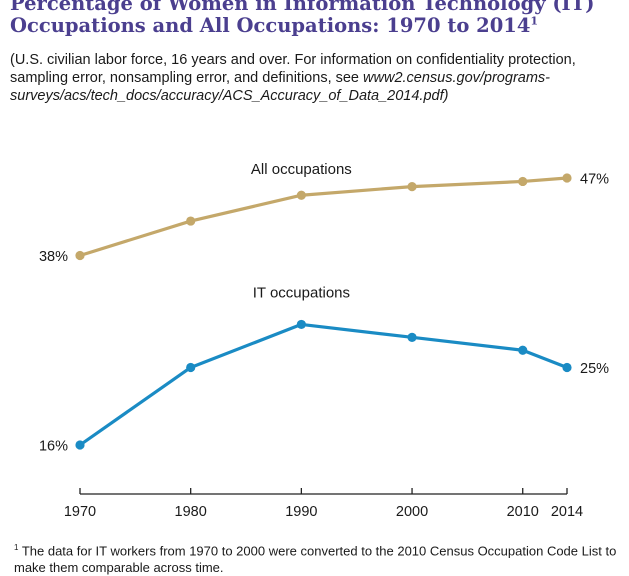 Image resolution: width=629 pixels, height=576 pixels. Describe the element at coordinates (534, 21) in the screenshot. I see `title-footnote-marker: 1` at that location.